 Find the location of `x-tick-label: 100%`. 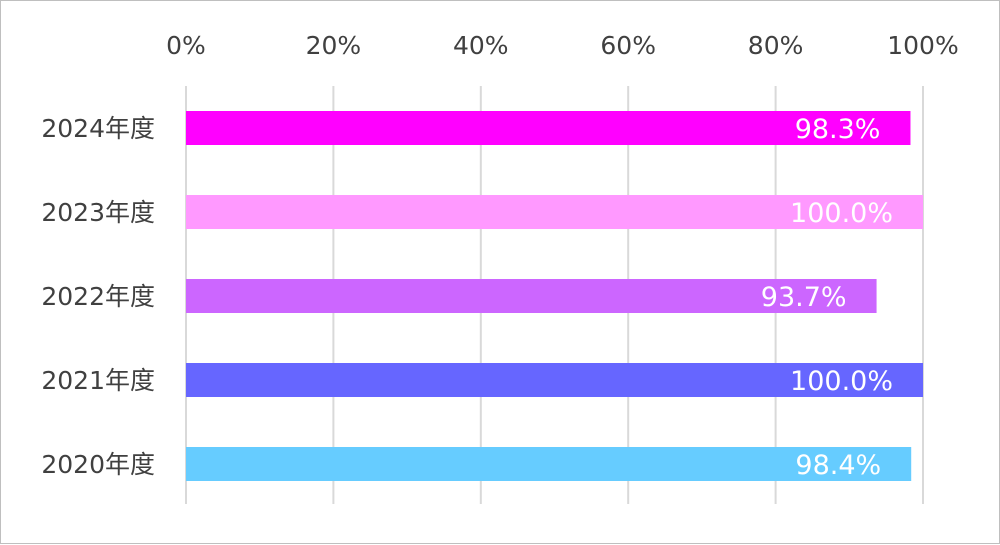

x-tick-label: 100% is located at coordinates (922, 45).